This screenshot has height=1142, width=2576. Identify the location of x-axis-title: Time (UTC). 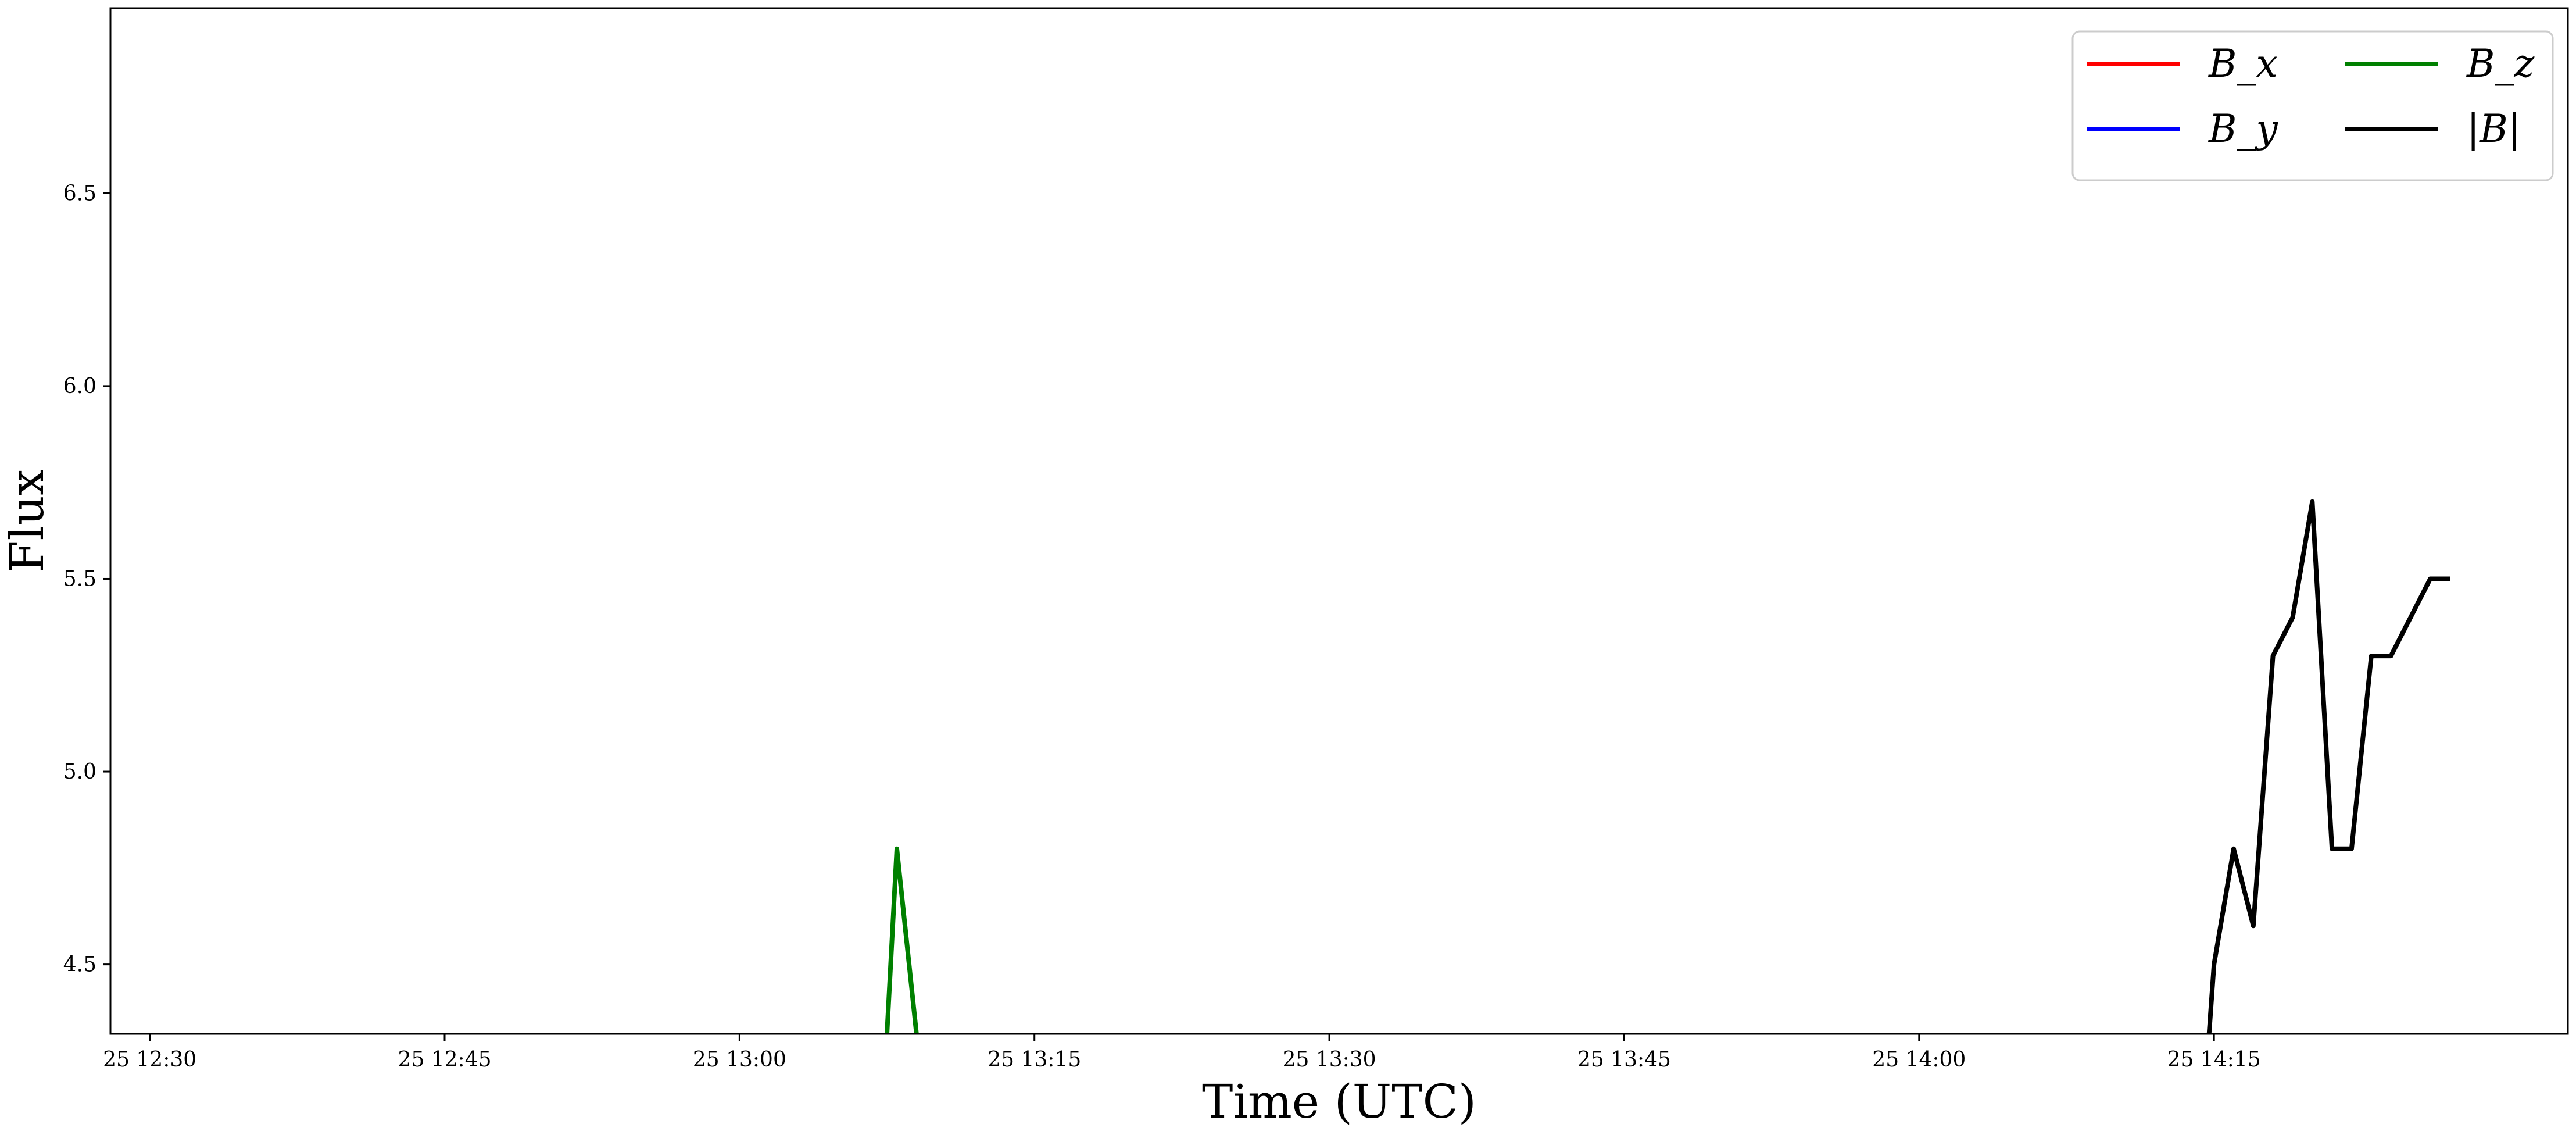
(1339, 1102).